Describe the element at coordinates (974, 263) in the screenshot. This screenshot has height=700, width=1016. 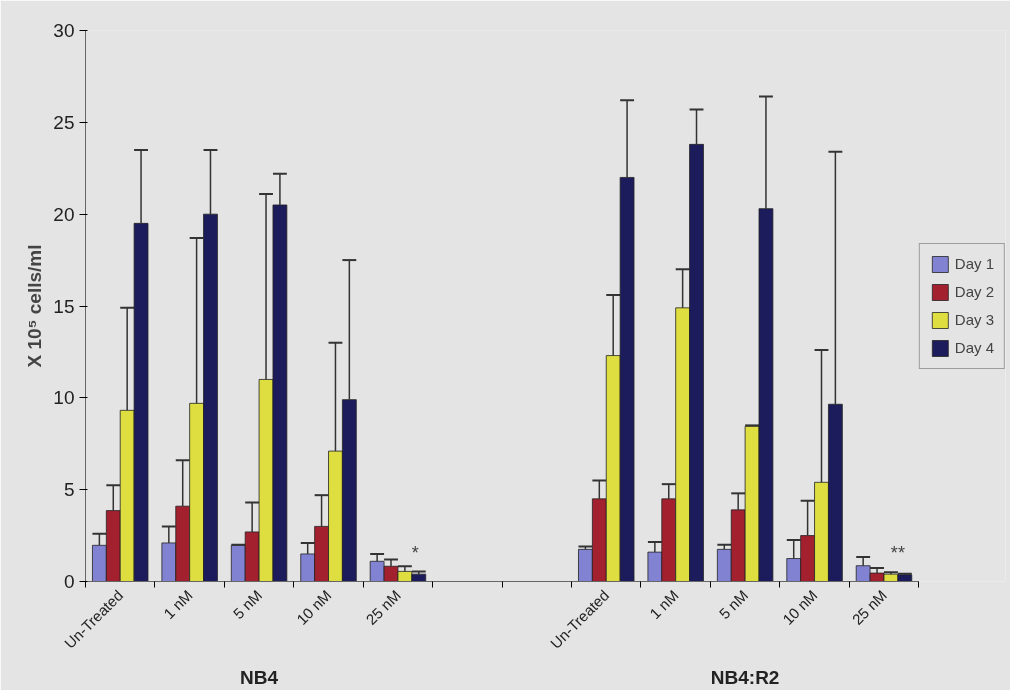
I see `legend-label: Day 1` at that location.